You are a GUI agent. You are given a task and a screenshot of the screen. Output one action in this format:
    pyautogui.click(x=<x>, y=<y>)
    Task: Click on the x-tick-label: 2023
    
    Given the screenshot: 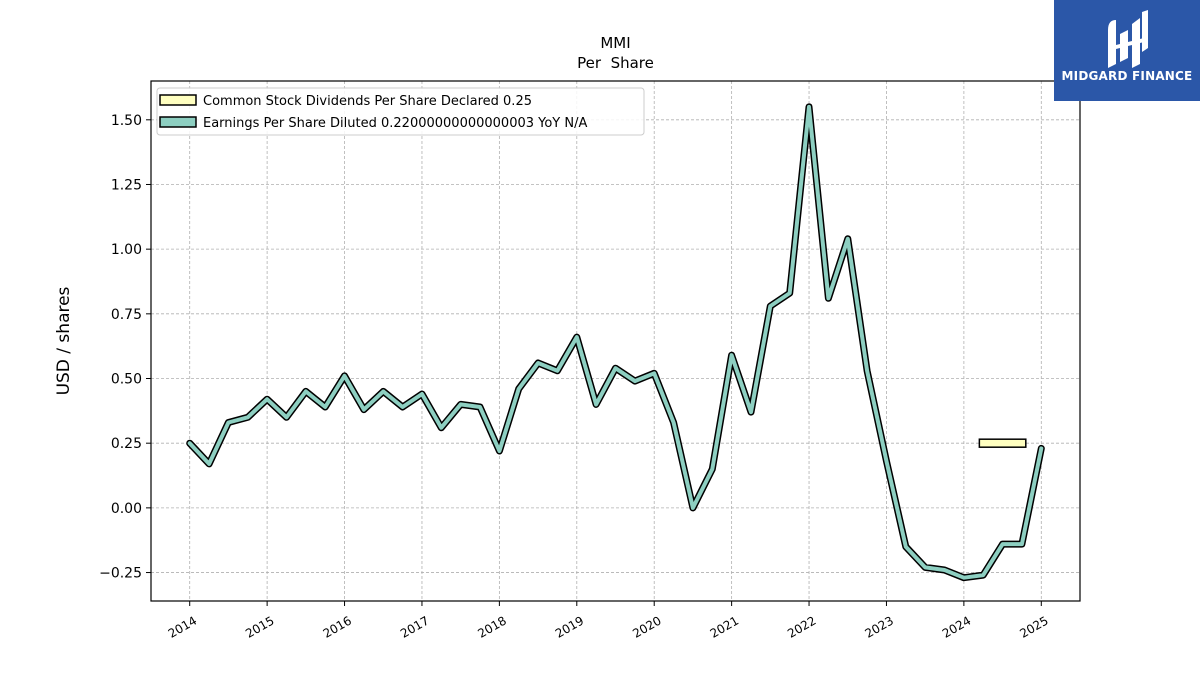 What is the action you would take?
    pyautogui.click(x=879, y=626)
    